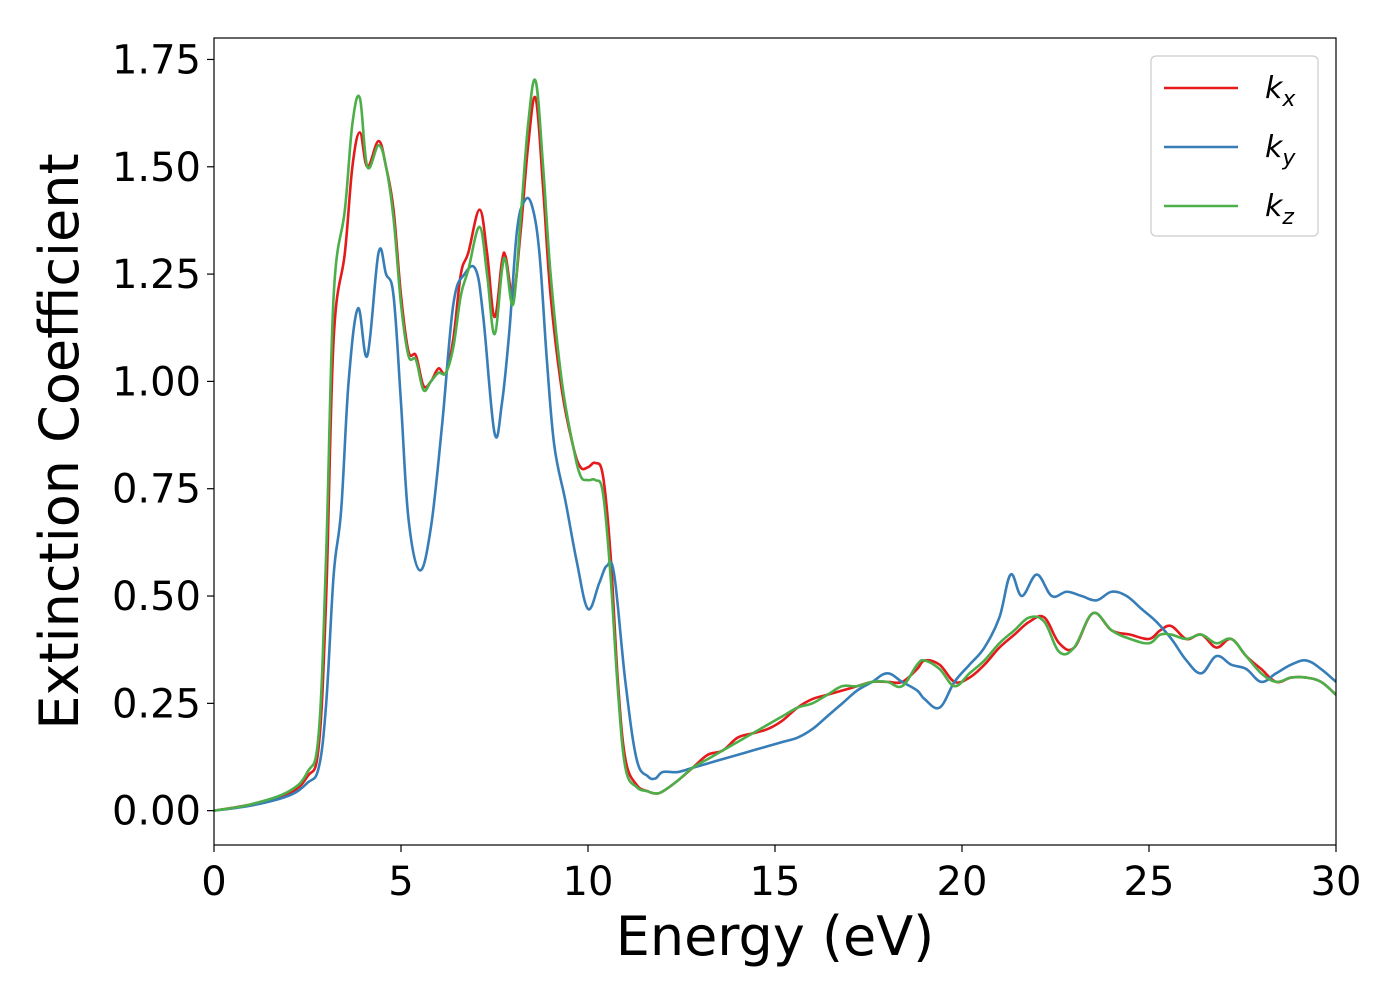  Describe the element at coordinates (962, 882) in the screenshot. I see `x-tick-label: 20` at that location.